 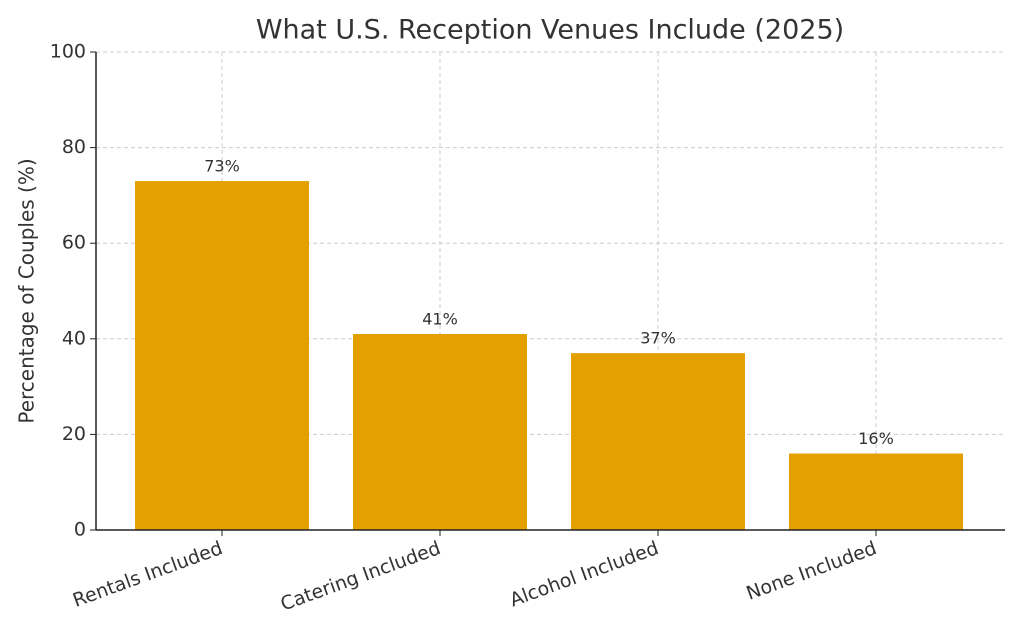 What do you see at coordinates (440, 319) in the screenshot?
I see `value-label: 41%` at bounding box center [440, 319].